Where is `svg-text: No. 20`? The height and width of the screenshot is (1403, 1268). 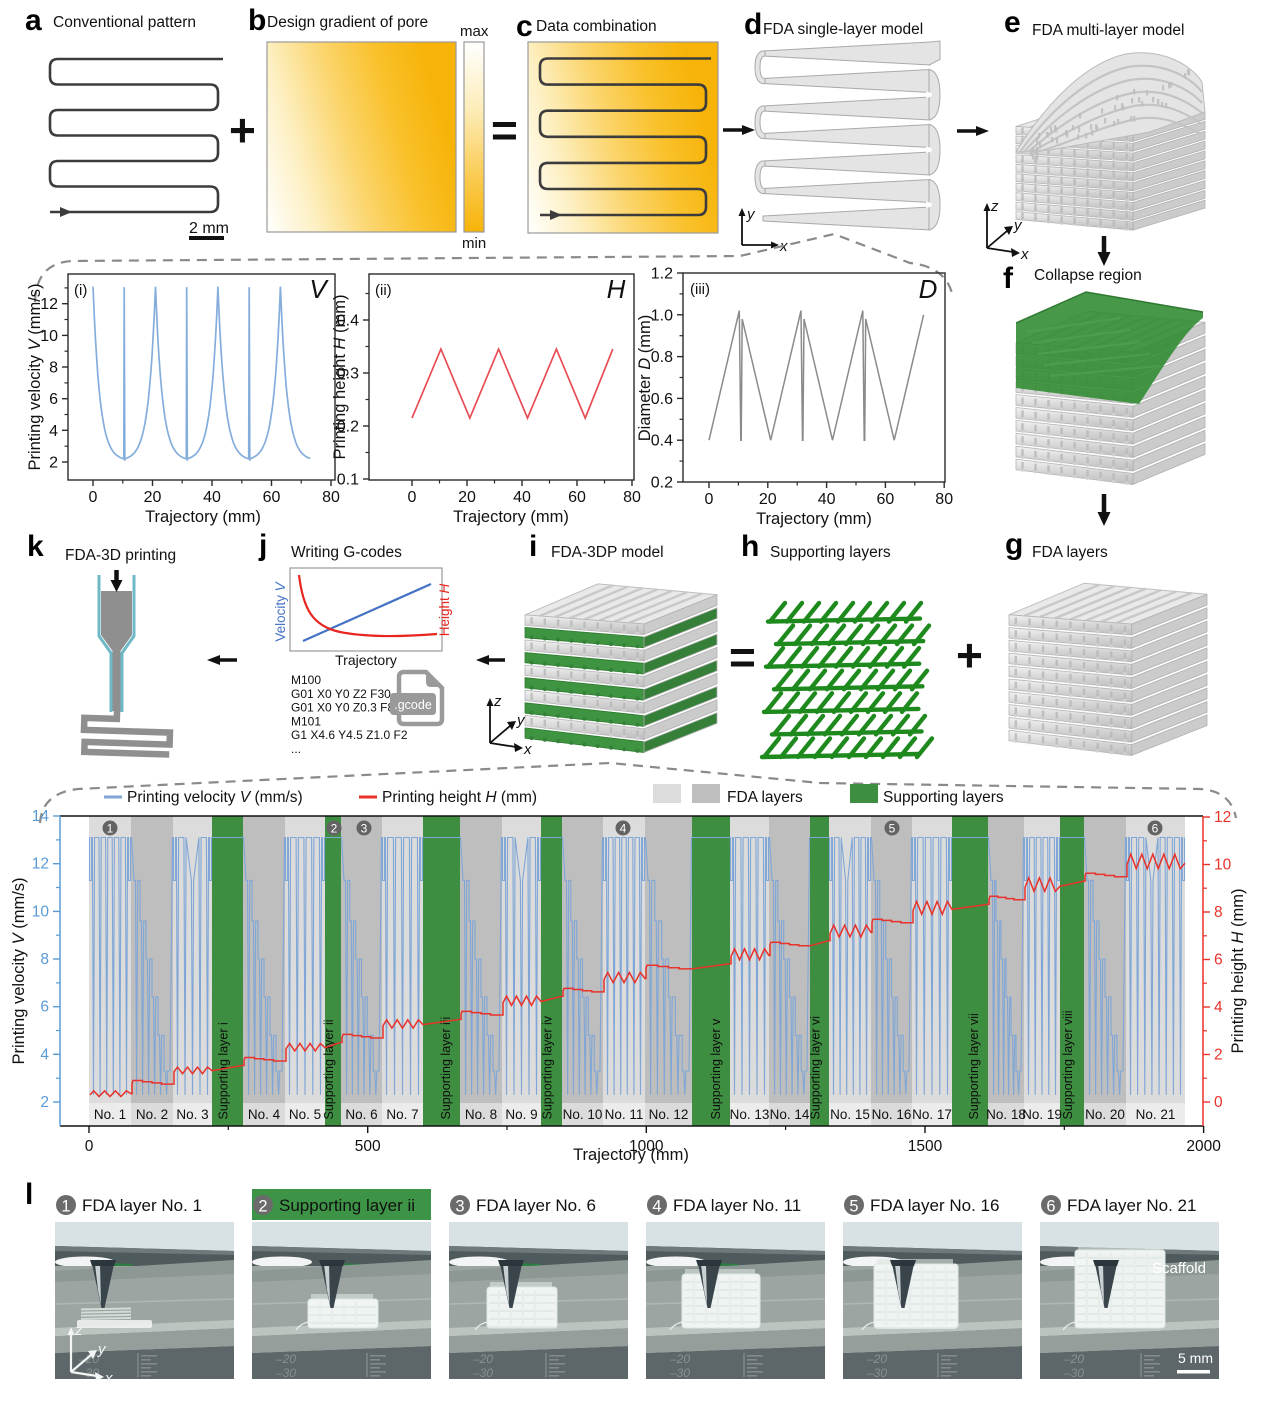 svg-text: No. 20 is located at coordinates (1105, 1114).